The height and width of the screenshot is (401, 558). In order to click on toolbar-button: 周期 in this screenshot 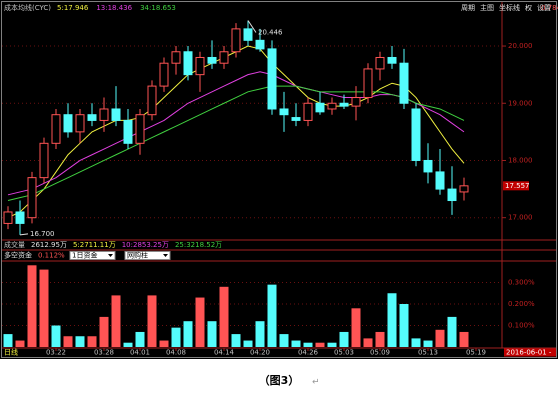, I will do `click(468, 8)`.